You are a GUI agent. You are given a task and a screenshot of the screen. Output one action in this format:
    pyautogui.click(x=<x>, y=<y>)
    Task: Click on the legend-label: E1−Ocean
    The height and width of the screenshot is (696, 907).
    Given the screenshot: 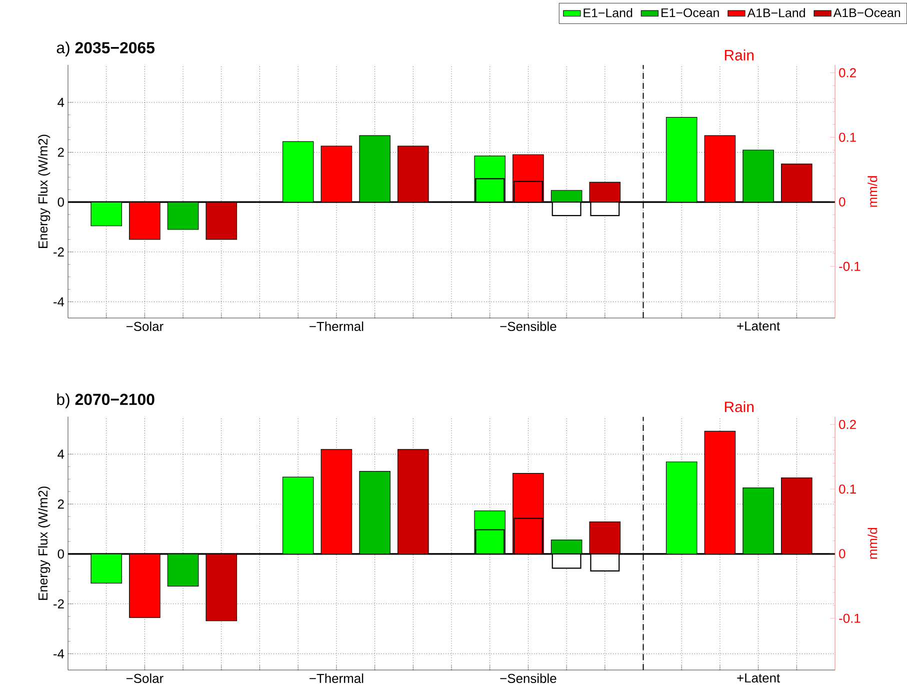 What is the action you would take?
    pyautogui.click(x=690, y=13)
    